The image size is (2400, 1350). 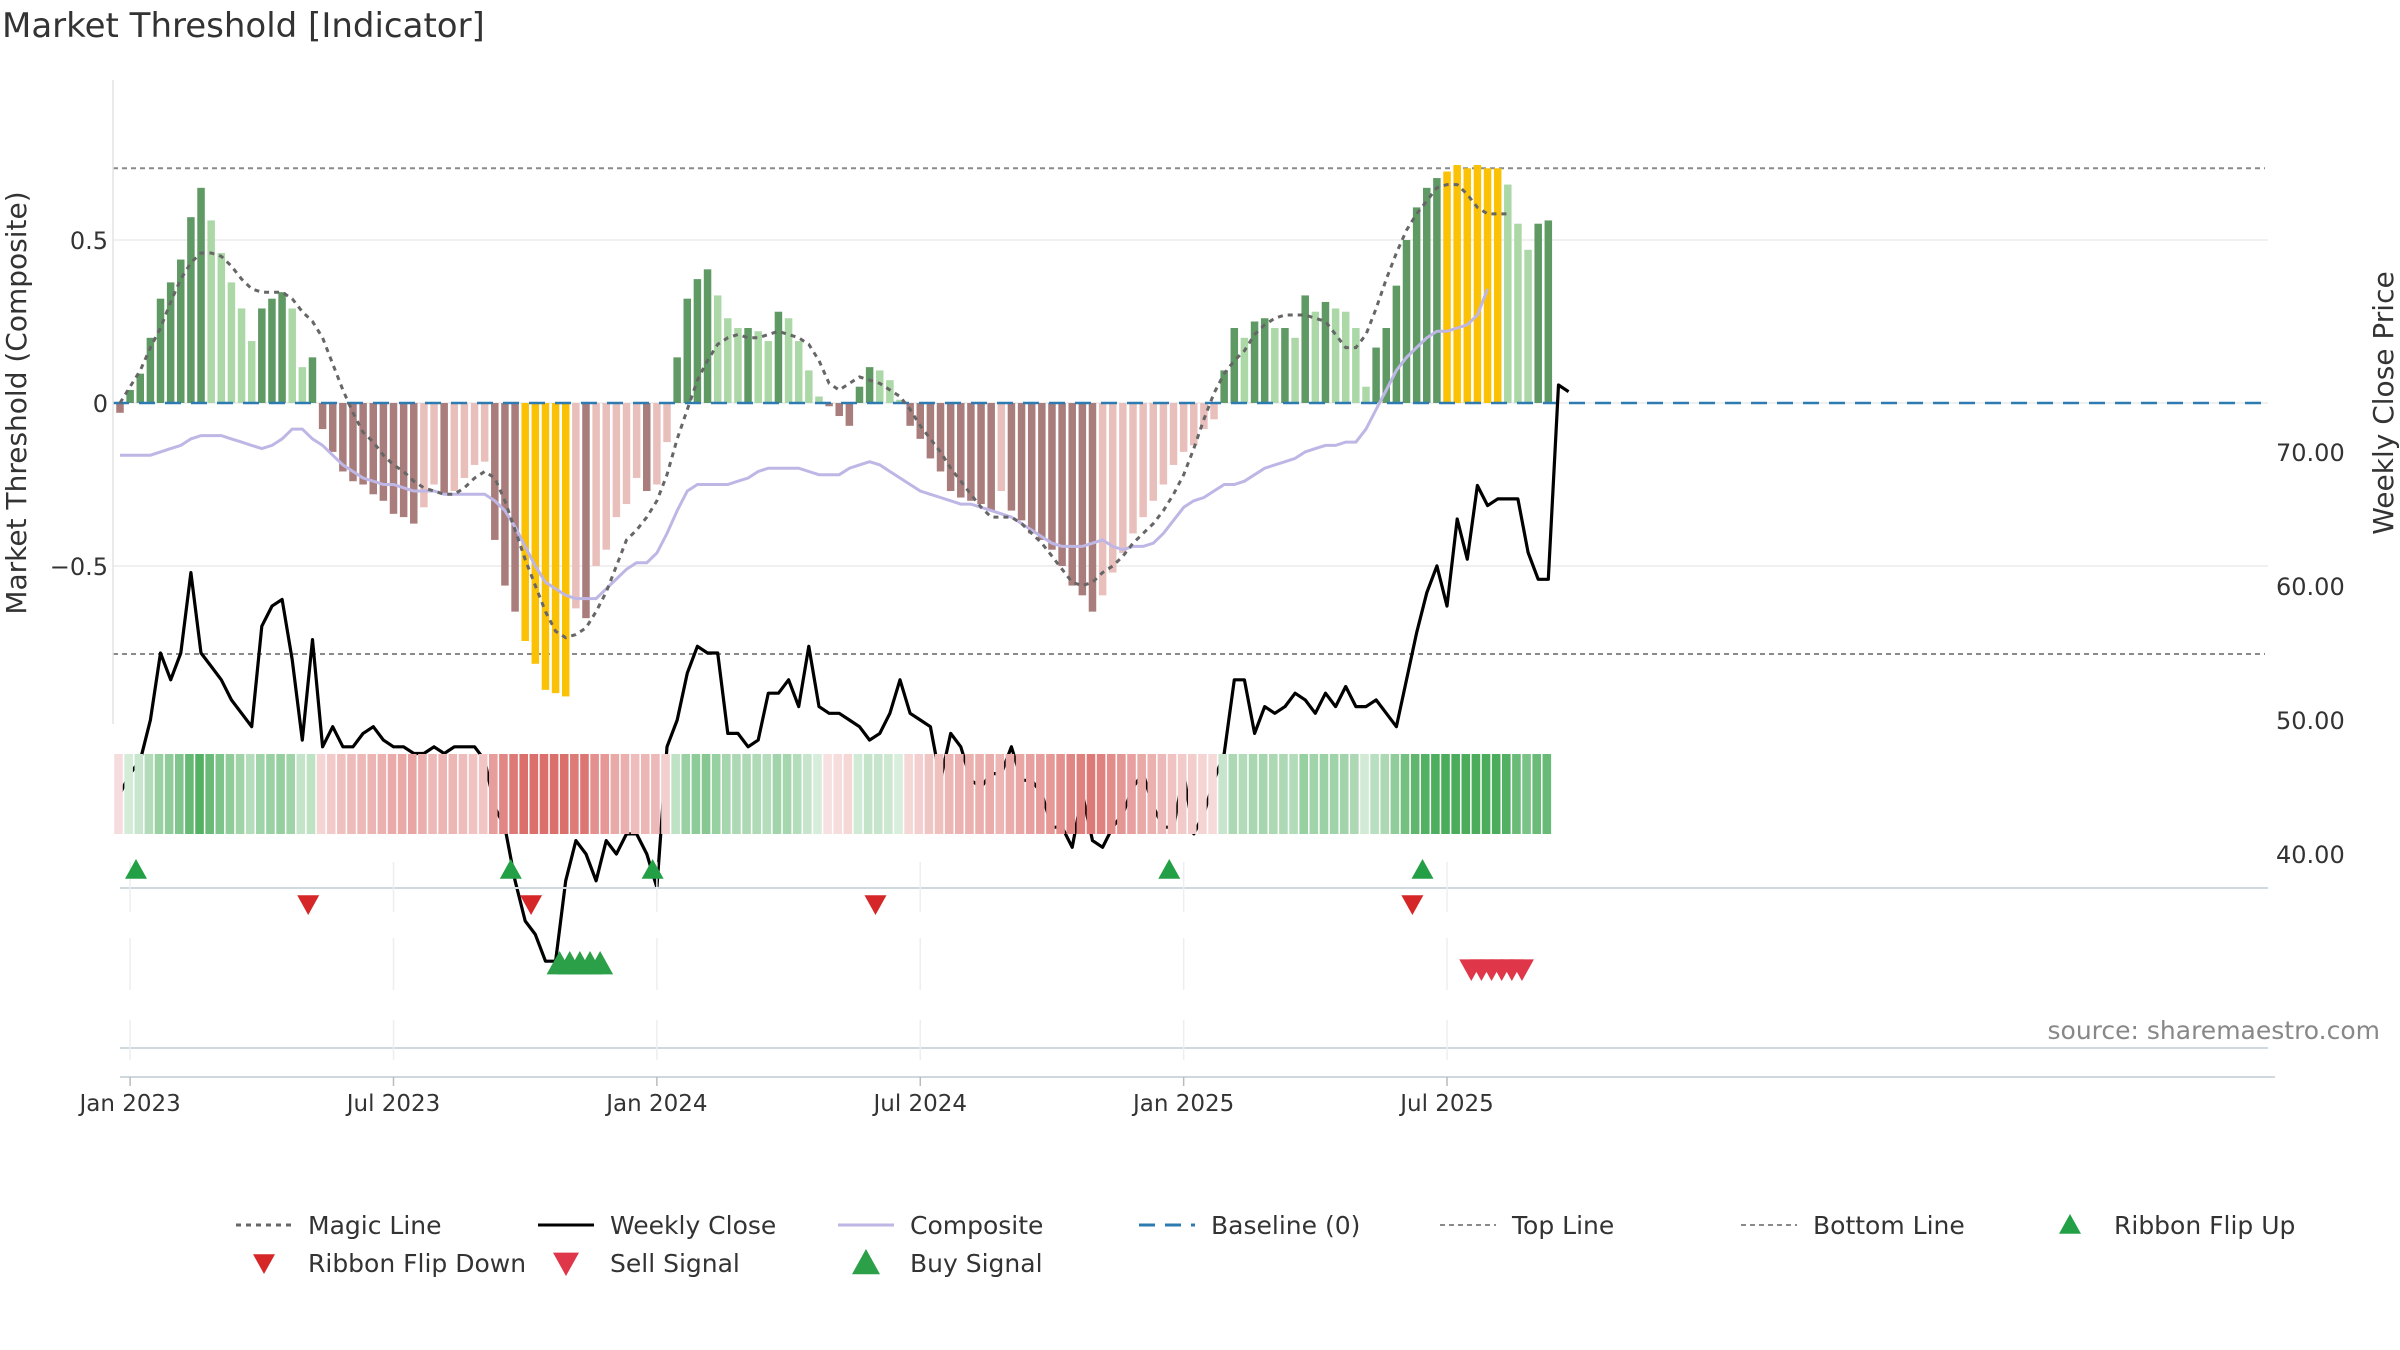 What do you see at coordinates (976, 1225) in the screenshot?
I see `legend-label: Composite` at bounding box center [976, 1225].